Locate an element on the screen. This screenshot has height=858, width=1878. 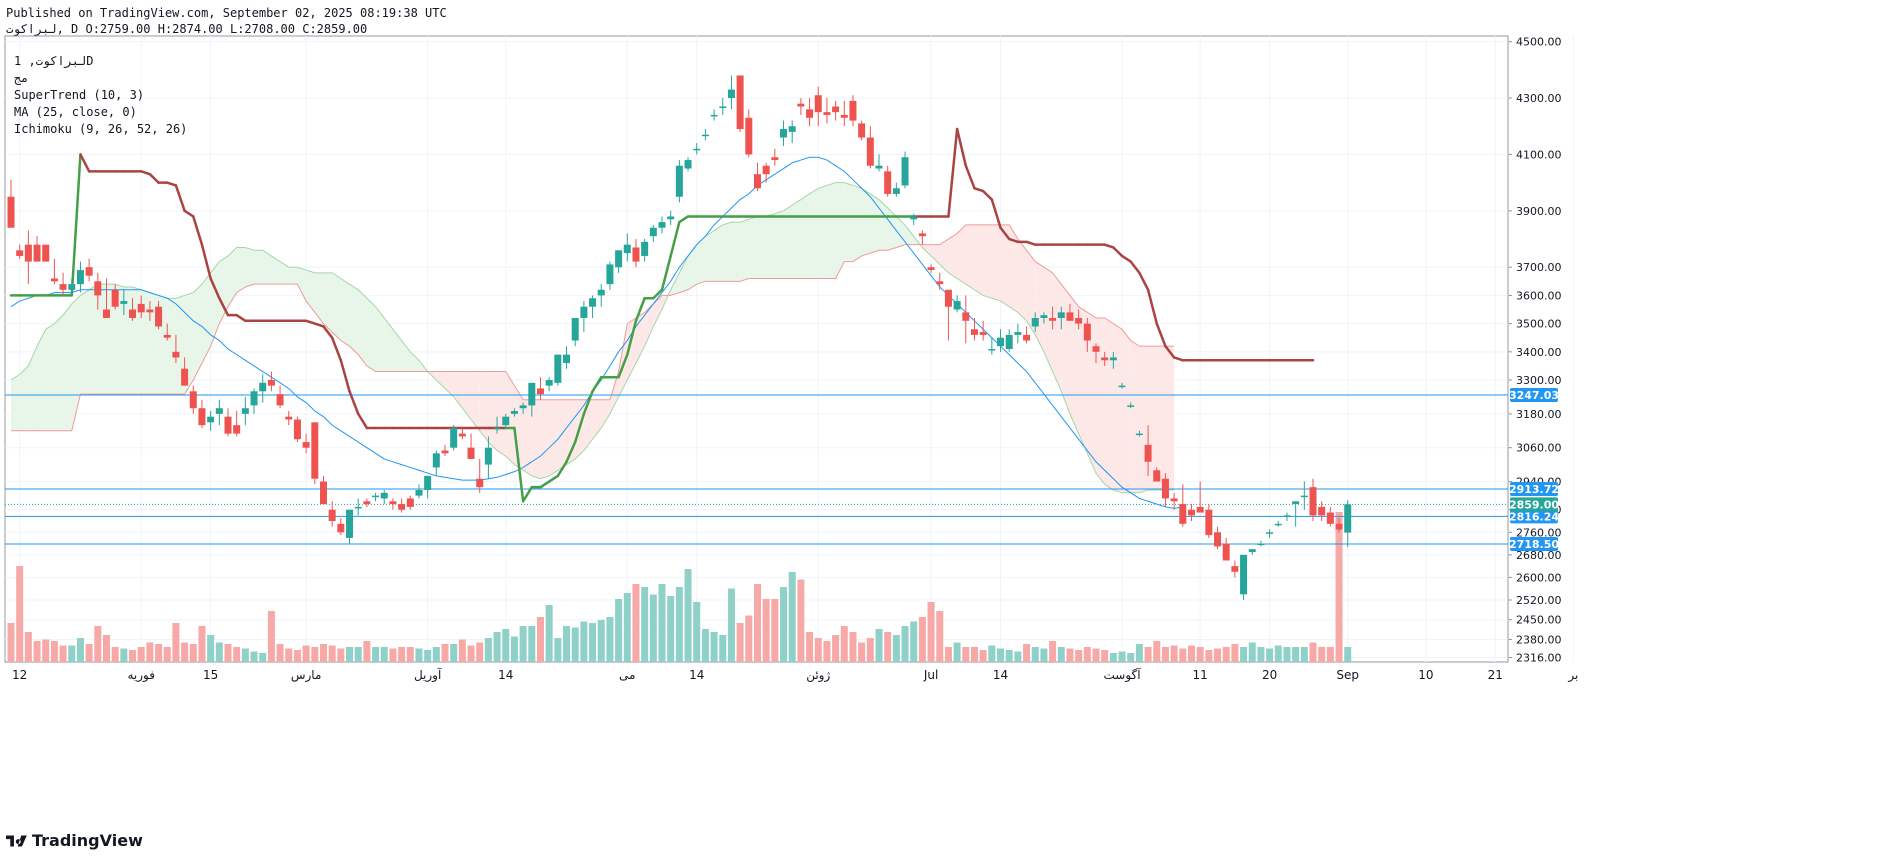
y-tick-label: 2520.00 is located at coordinates (1539, 600).